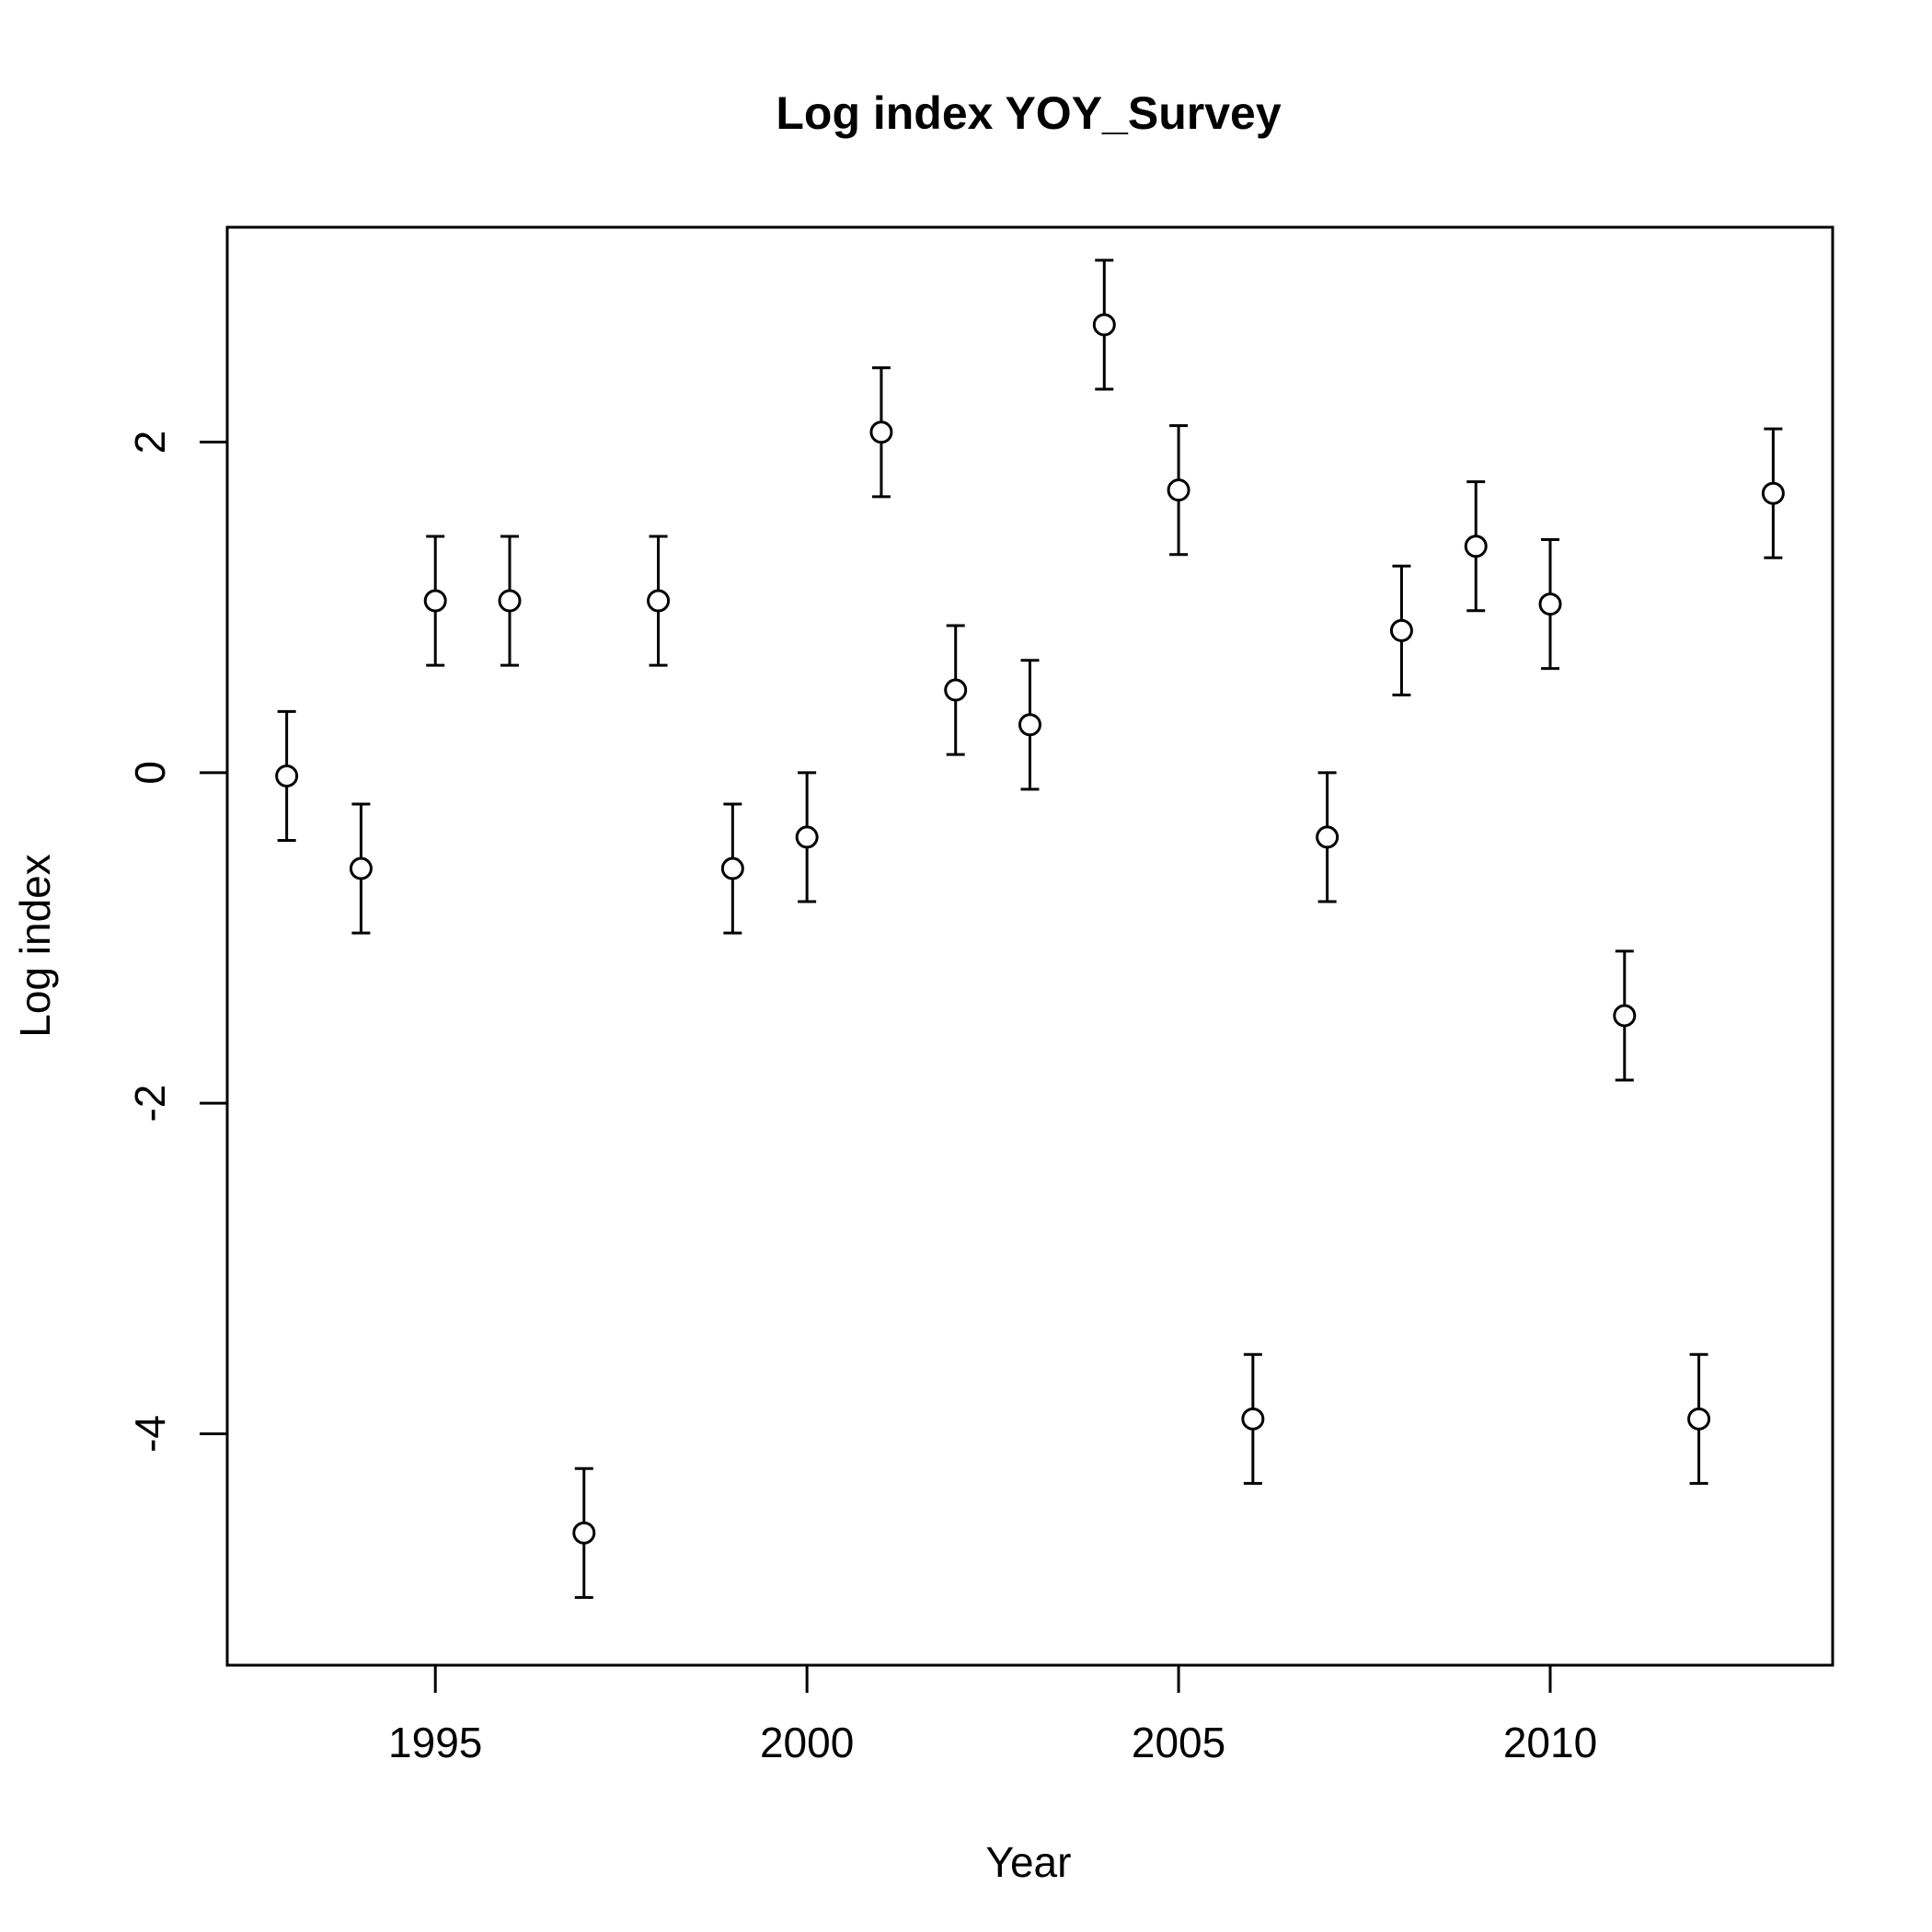  Describe the element at coordinates (150, 442) in the screenshot. I see `y-tick-label: 2` at that location.